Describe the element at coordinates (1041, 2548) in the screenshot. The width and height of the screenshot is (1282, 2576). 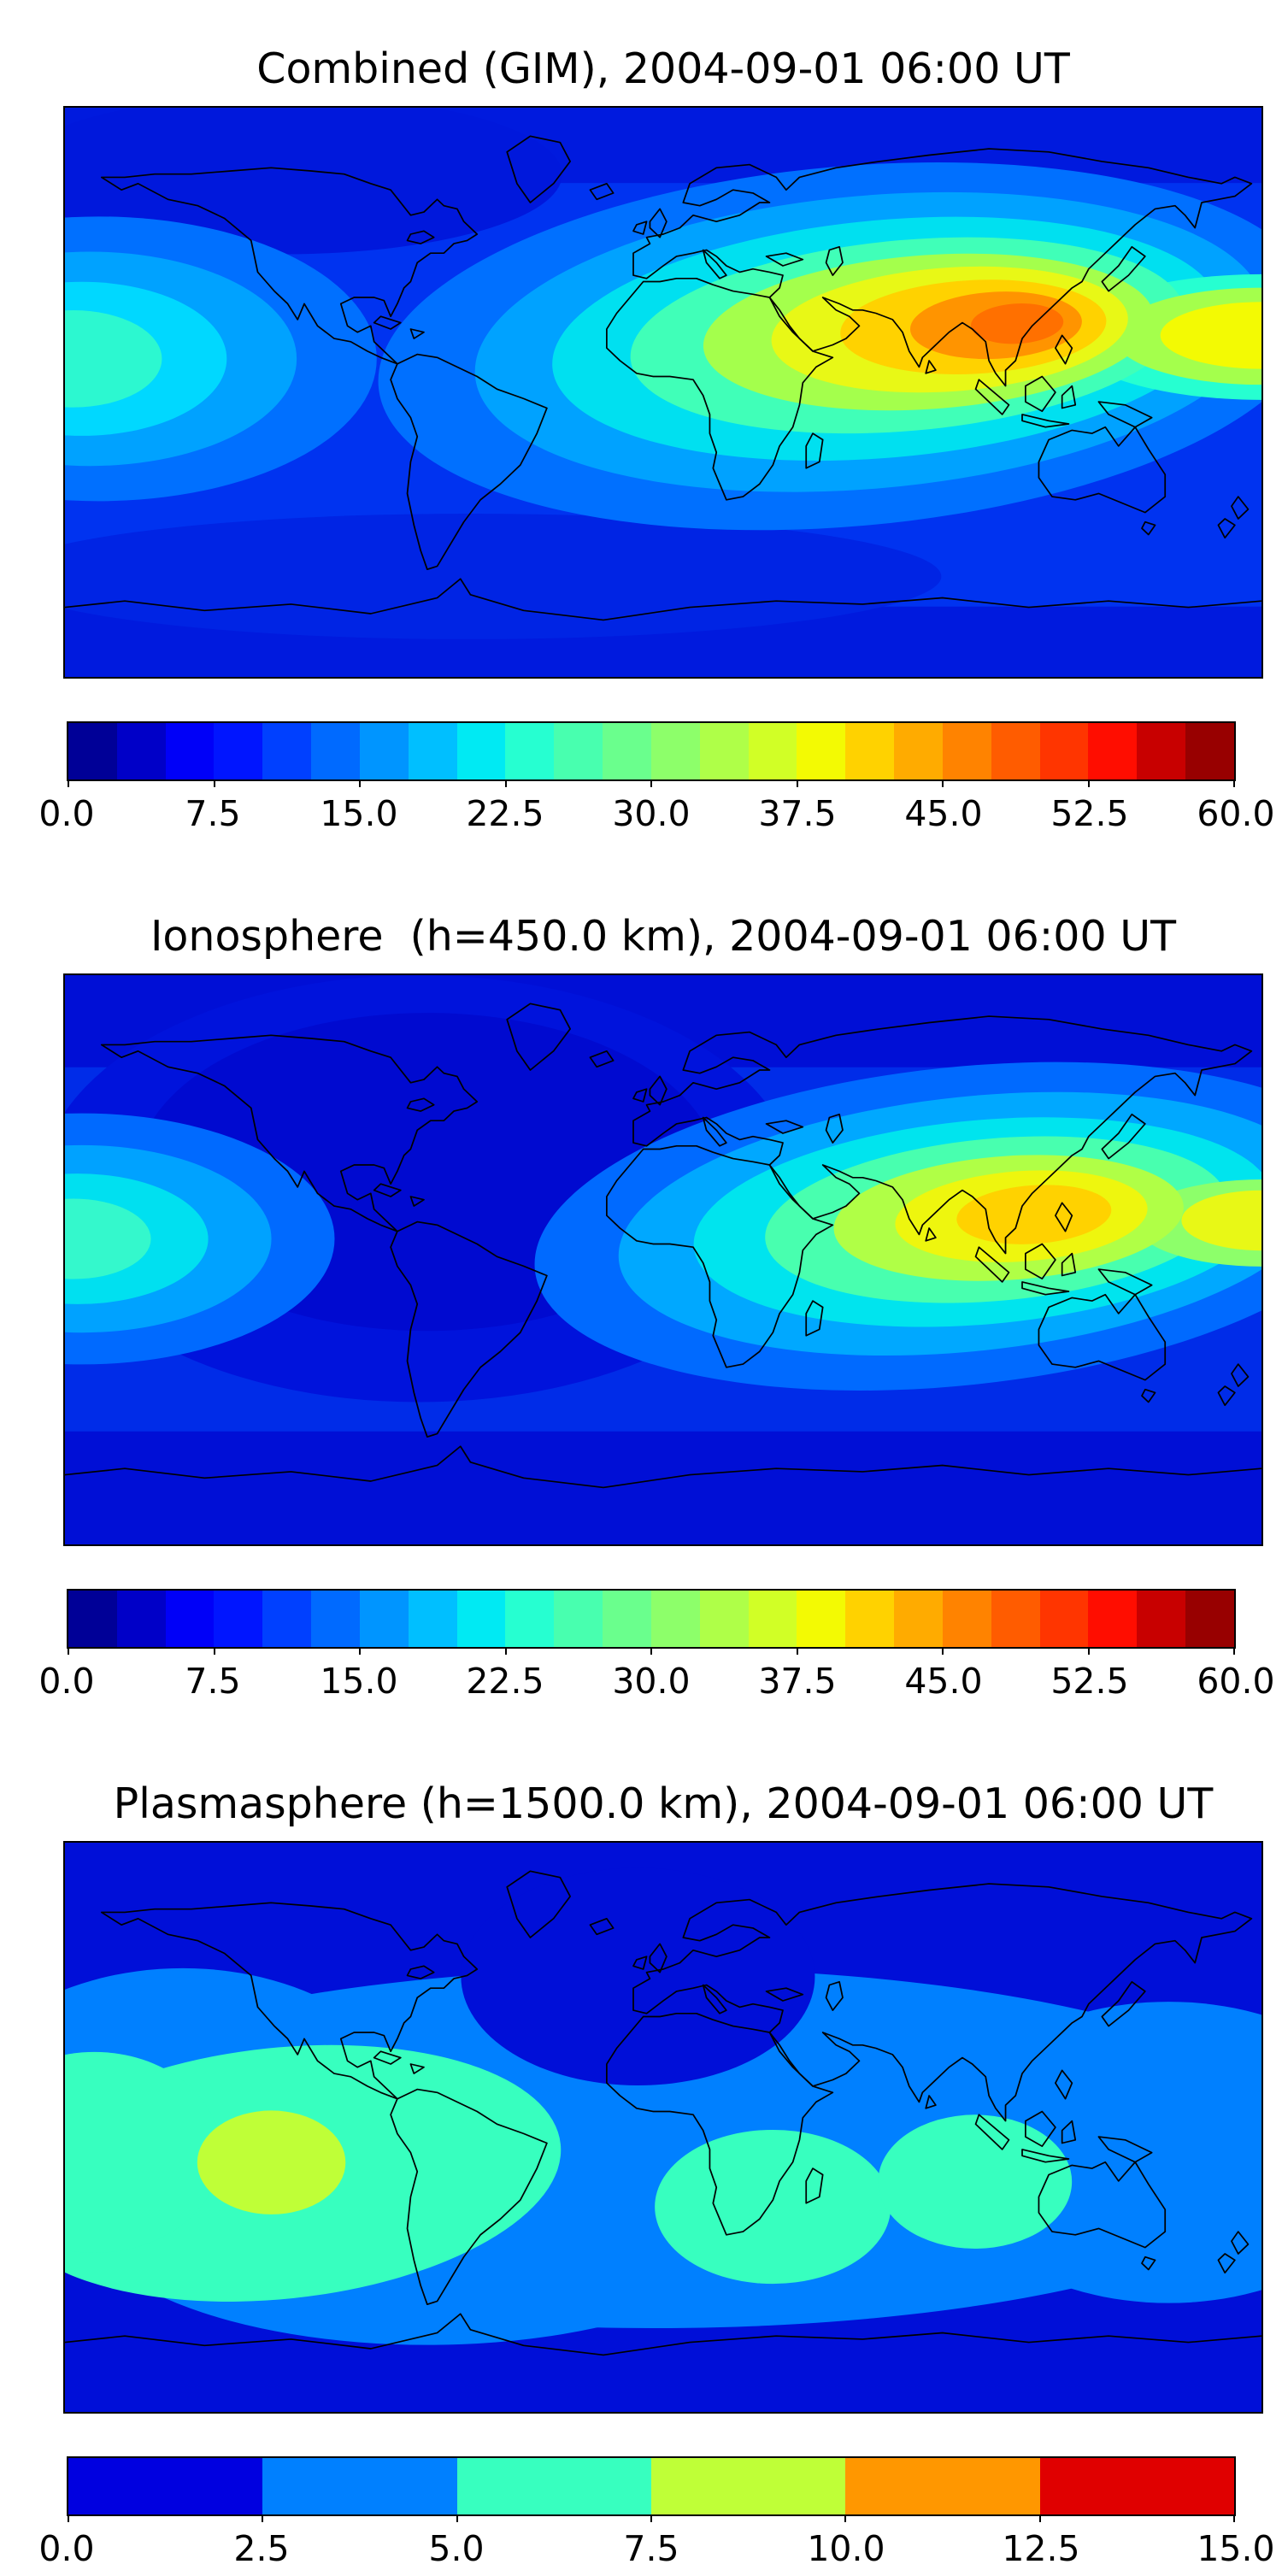
I see `colorbar-tick-label: 12.5` at that location.